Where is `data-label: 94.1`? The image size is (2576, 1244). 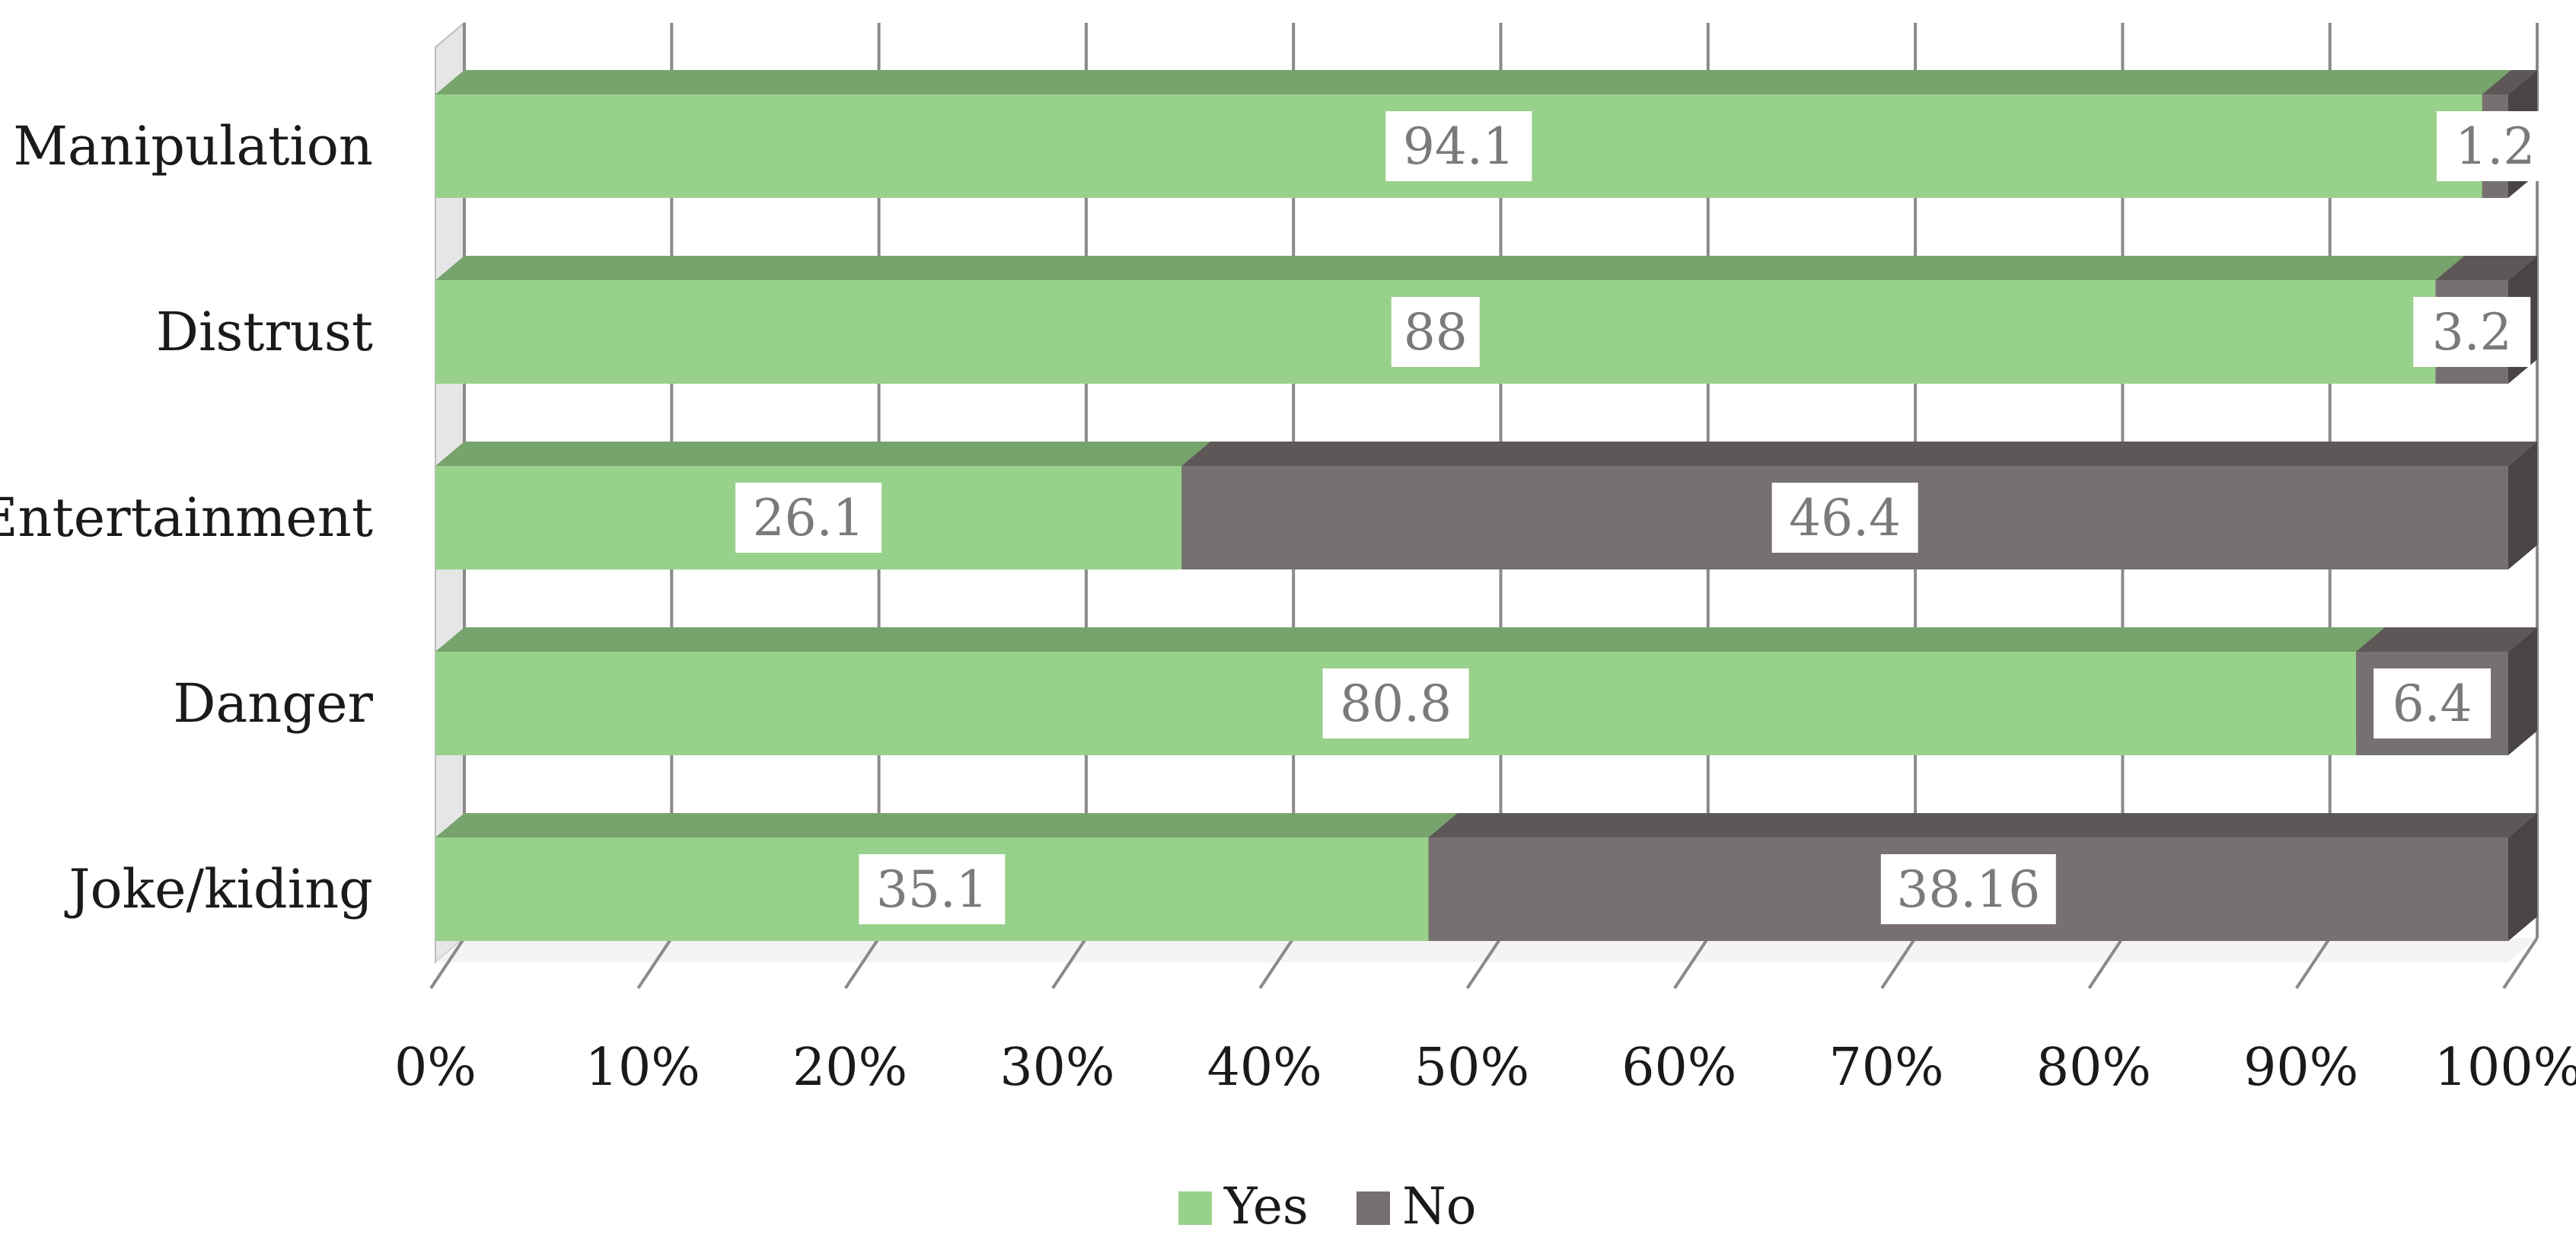
data-label: 94.1 is located at coordinates (1458, 146).